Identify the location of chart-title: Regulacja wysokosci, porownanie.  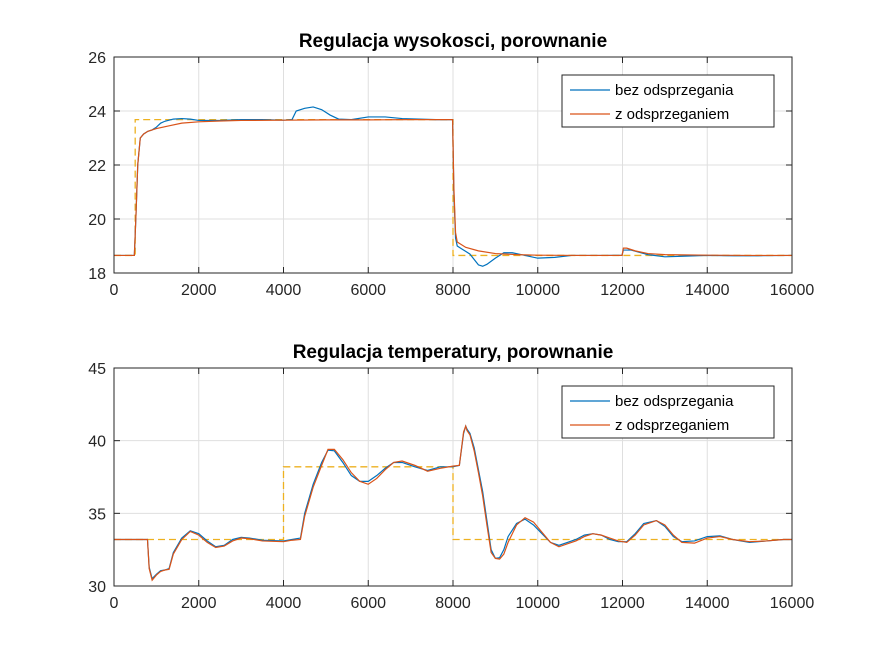
(453, 41).